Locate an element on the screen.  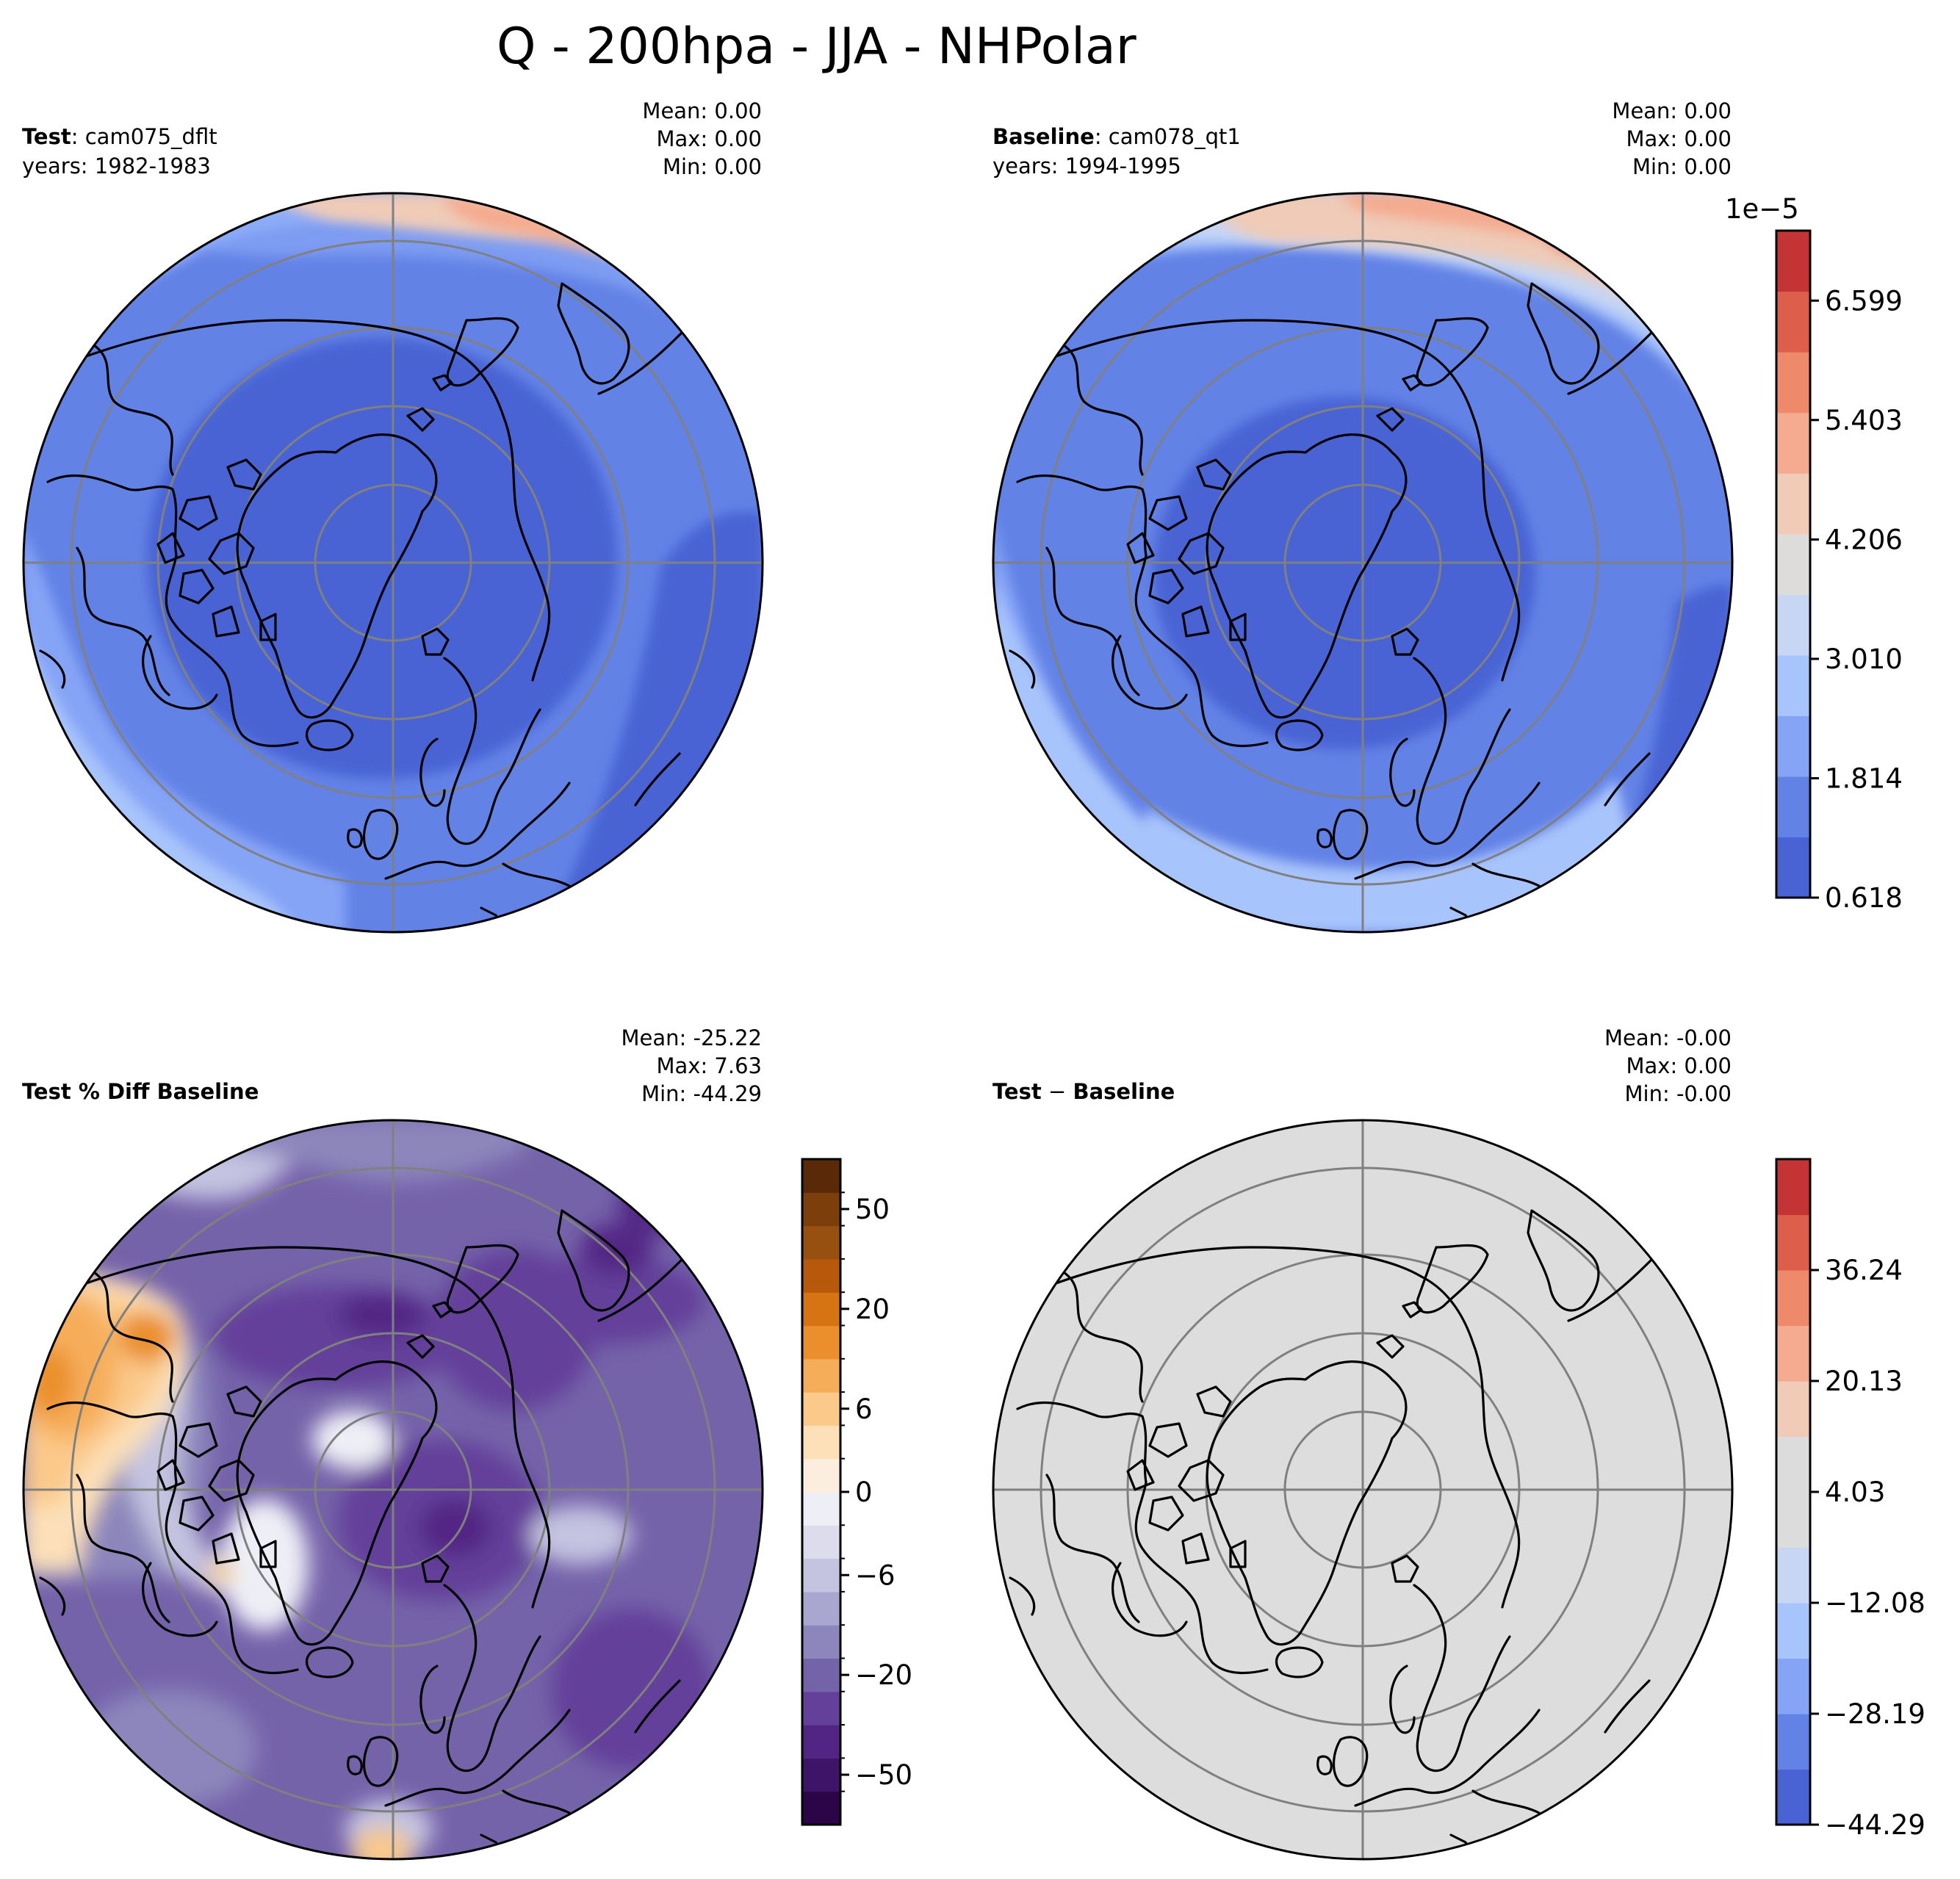
test-map-border is located at coordinates (393, 563).